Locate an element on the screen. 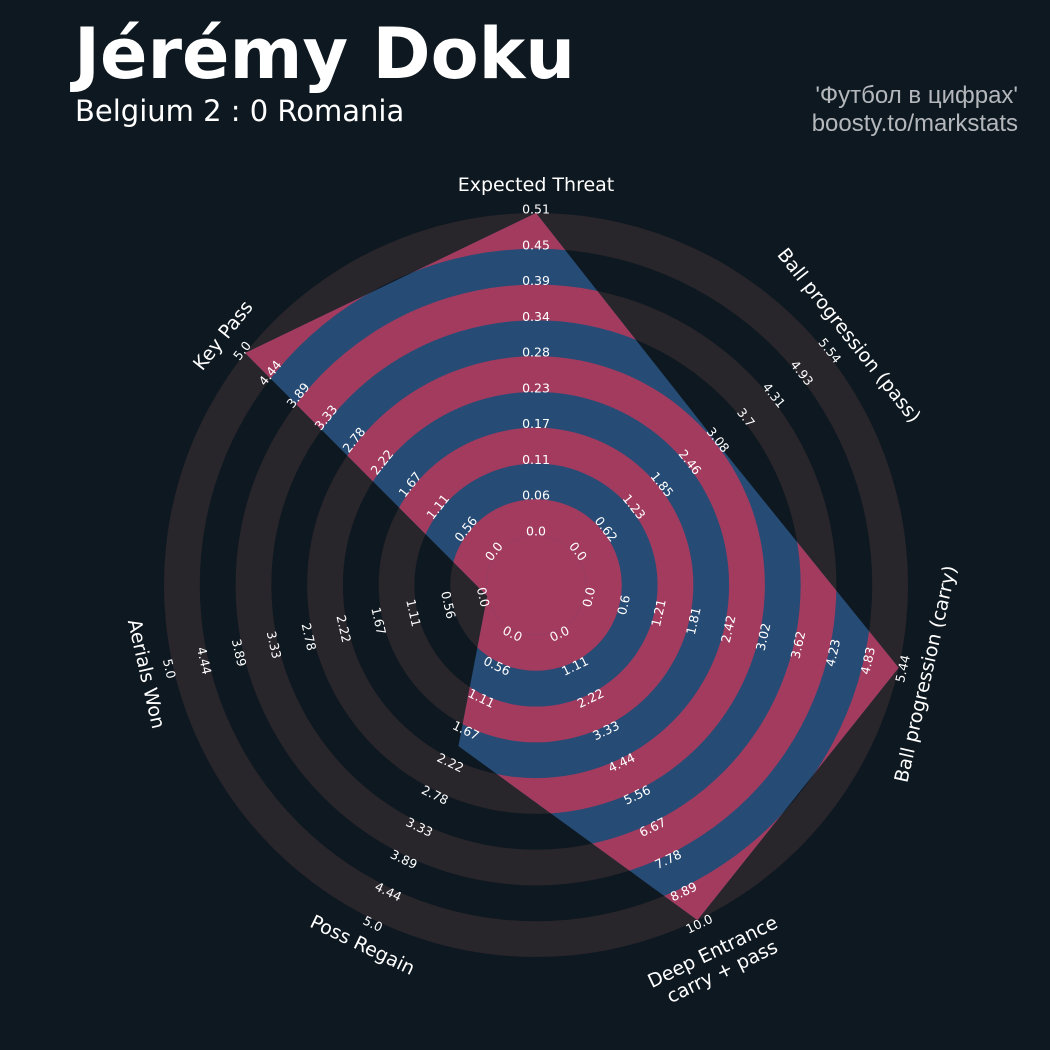 The height and width of the screenshot is (1050, 1050). tick-label: 0.51 is located at coordinates (536, 209).